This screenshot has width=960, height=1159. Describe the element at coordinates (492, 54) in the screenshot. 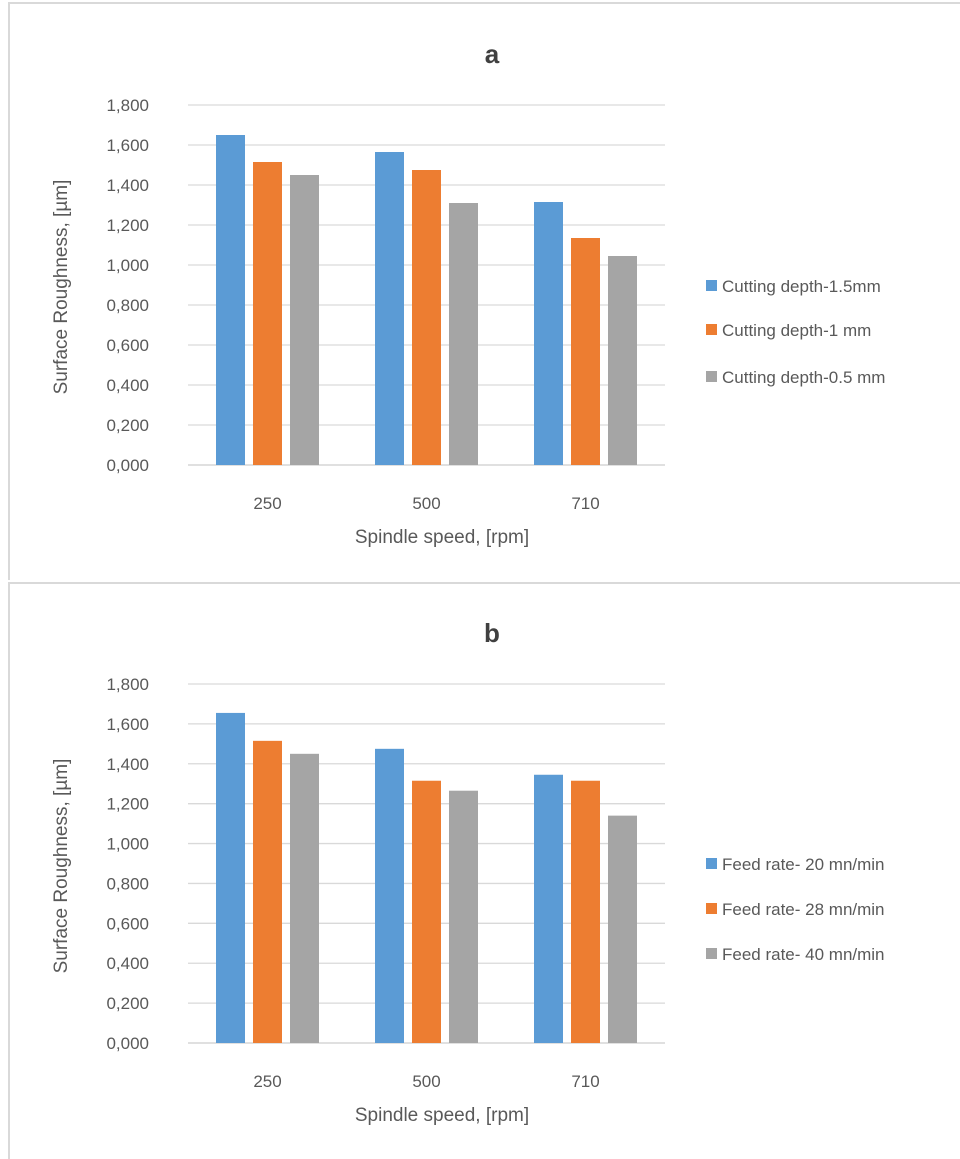

I see `chart-title: a` at that location.